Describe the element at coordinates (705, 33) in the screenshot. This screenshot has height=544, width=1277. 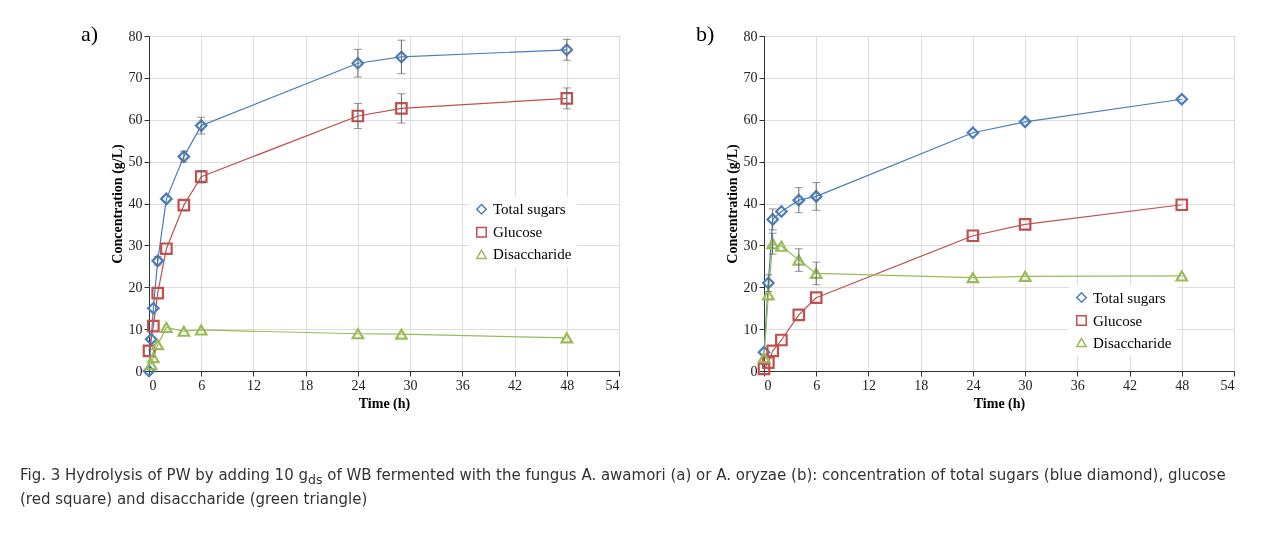
I see `text: b)` at that location.